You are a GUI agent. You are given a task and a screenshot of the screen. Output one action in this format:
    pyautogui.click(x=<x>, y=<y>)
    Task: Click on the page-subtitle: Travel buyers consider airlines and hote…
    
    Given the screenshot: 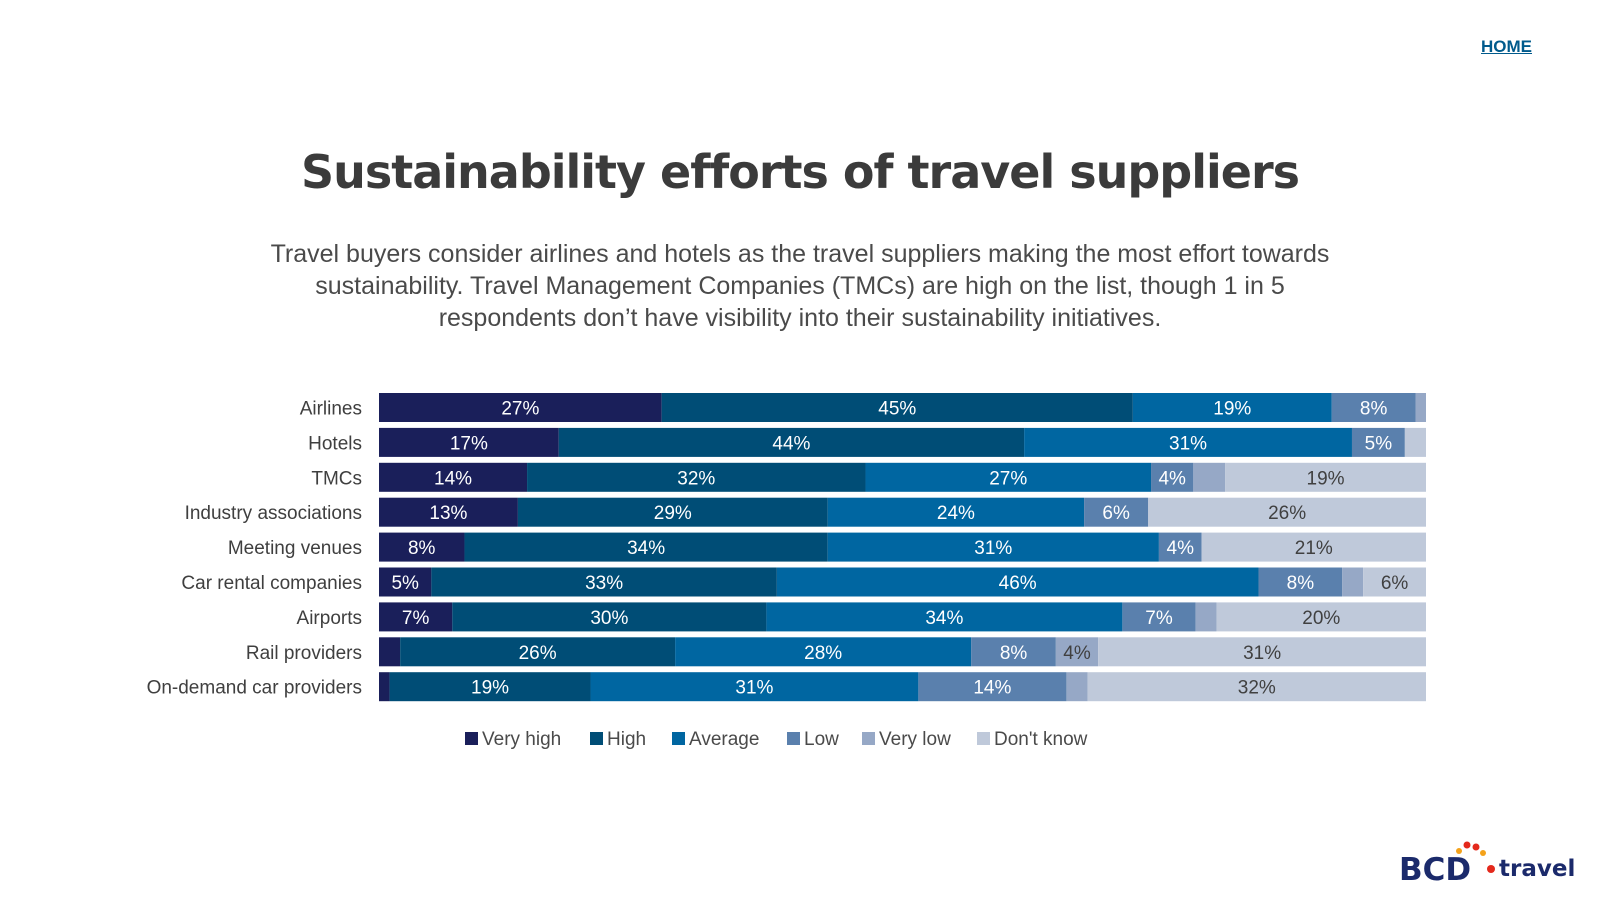 What is the action you would take?
    pyautogui.click(x=800, y=286)
    